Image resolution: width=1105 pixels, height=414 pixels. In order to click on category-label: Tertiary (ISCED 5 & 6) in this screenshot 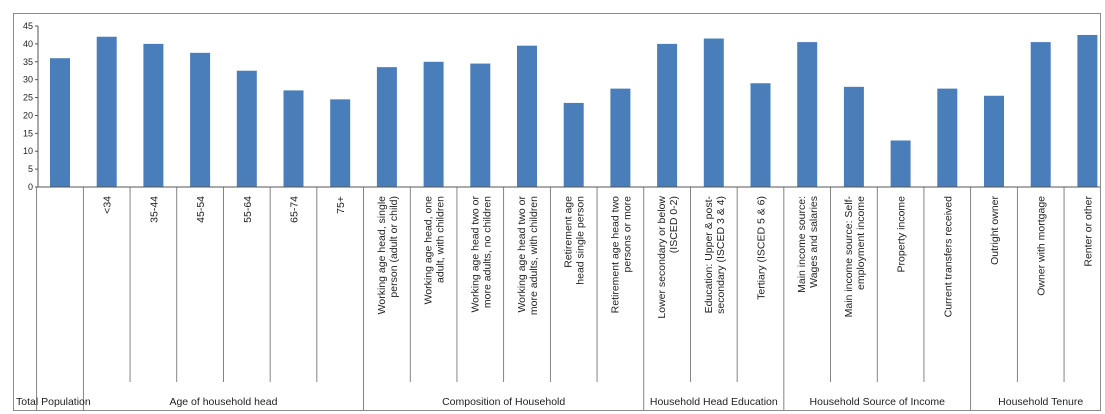, I will do `click(762, 248)`.